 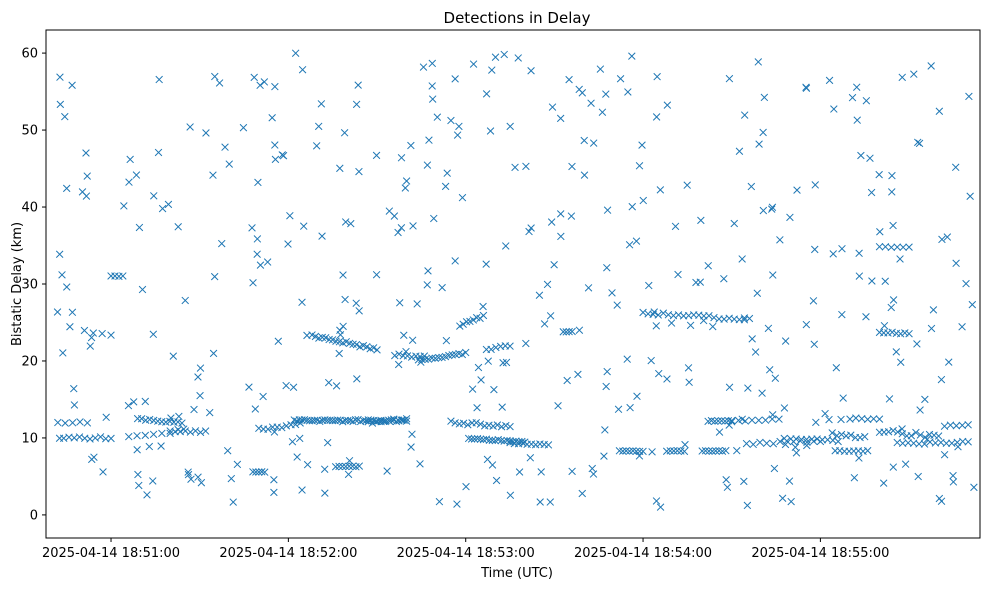 What do you see at coordinates (643, 553) in the screenshot?
I see `x-tick-label: 2025-04-14 18:54:00` at bounding box center [643, 553].